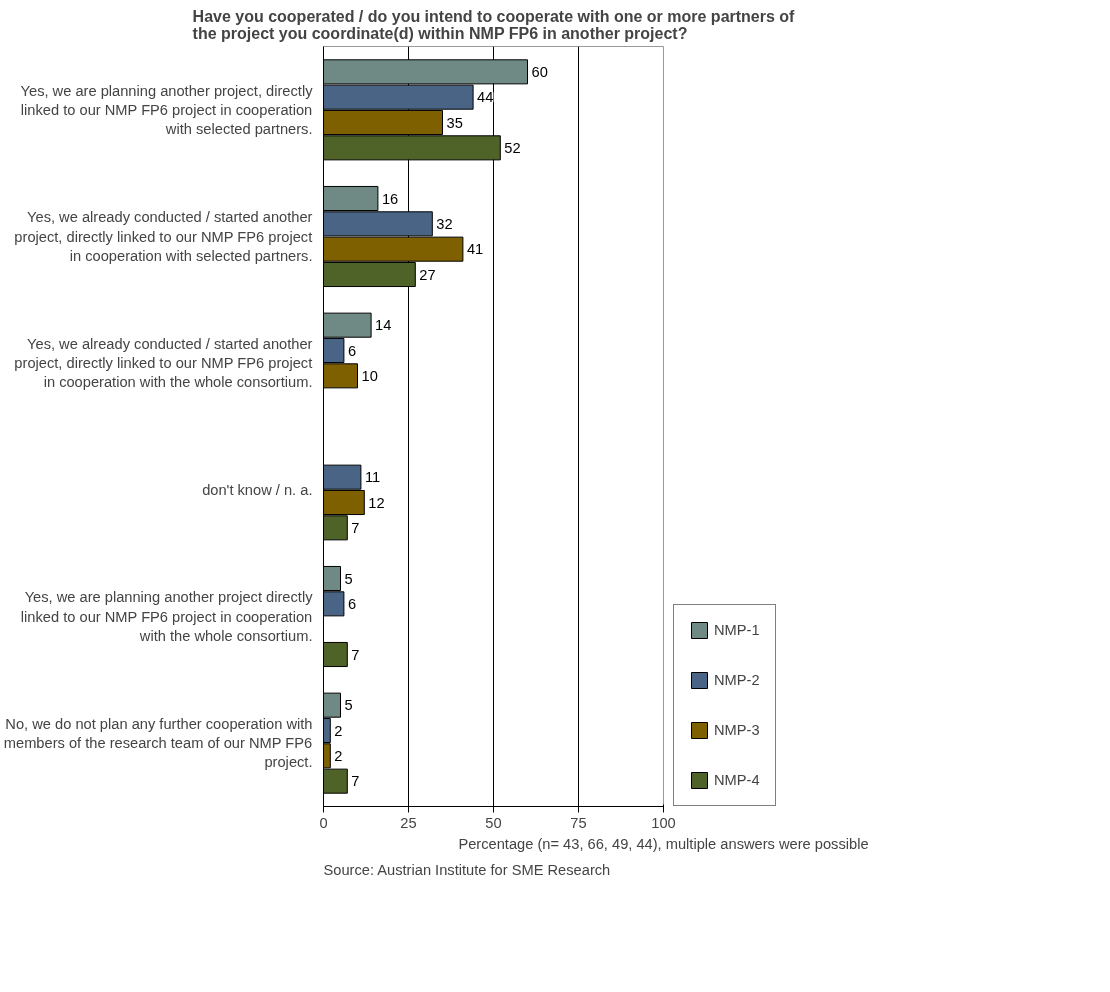 The height and width of the screenshot is (992, 1110). What do you see at coordinates (737, 680) in the screenshot?
I see `legend-label: NMP-2` at bounding box center [737, 680].